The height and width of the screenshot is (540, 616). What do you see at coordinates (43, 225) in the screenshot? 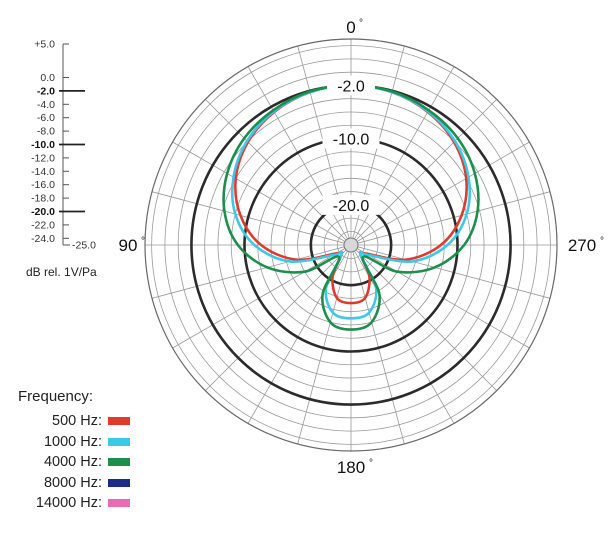
I see `scale-tick-label: -22.0` at bounding box center [43, 225].